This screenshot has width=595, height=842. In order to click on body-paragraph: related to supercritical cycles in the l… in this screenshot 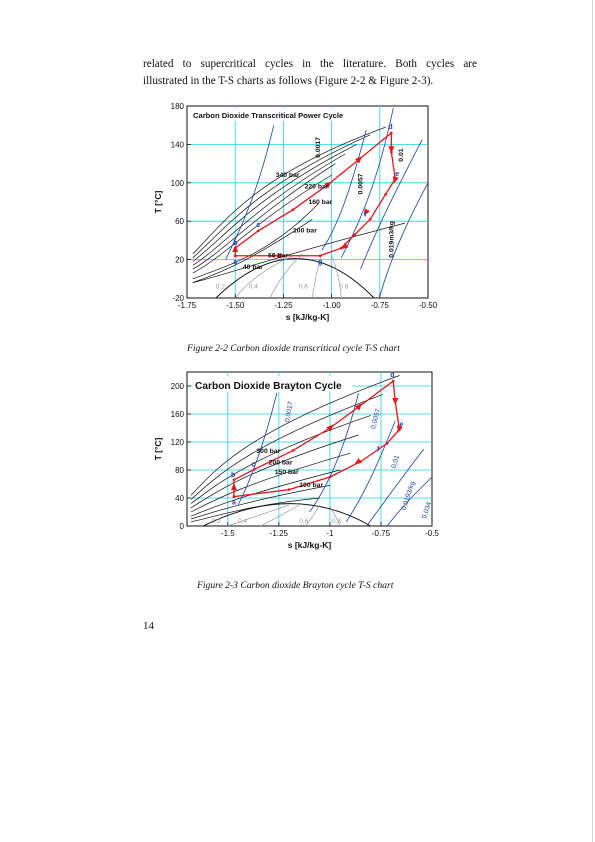, I will do `click(310, 73)`.